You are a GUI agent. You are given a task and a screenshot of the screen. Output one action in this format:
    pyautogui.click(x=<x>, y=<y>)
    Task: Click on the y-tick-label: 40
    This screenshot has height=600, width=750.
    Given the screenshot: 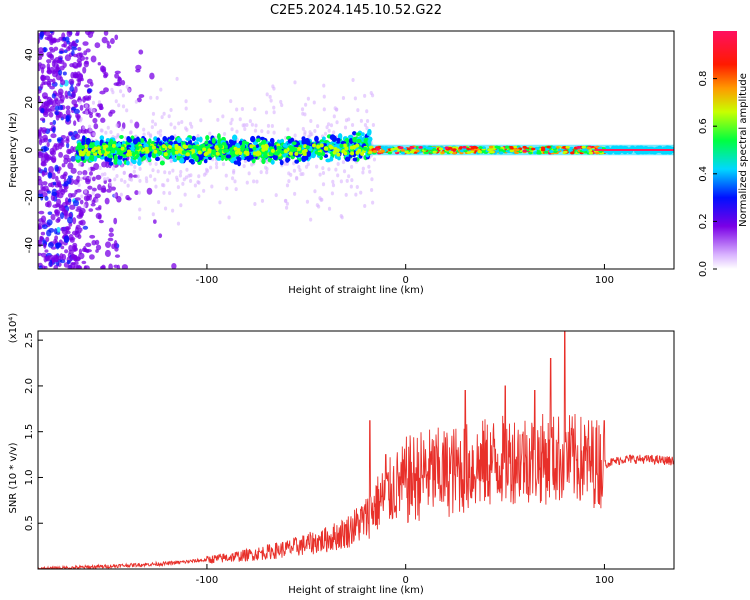 What is the action you would take?
    pyautogui.click(x=29, y=54)
    